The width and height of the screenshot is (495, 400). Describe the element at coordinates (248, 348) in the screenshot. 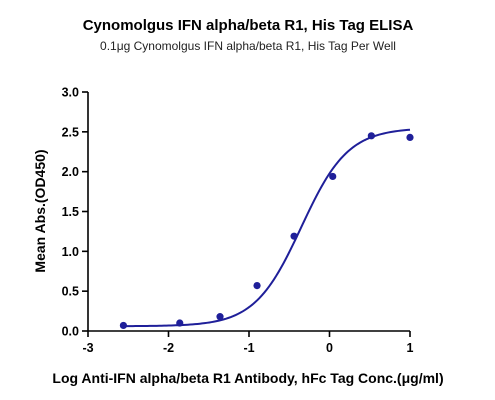

I see `x-tick-label: -1` at that location.